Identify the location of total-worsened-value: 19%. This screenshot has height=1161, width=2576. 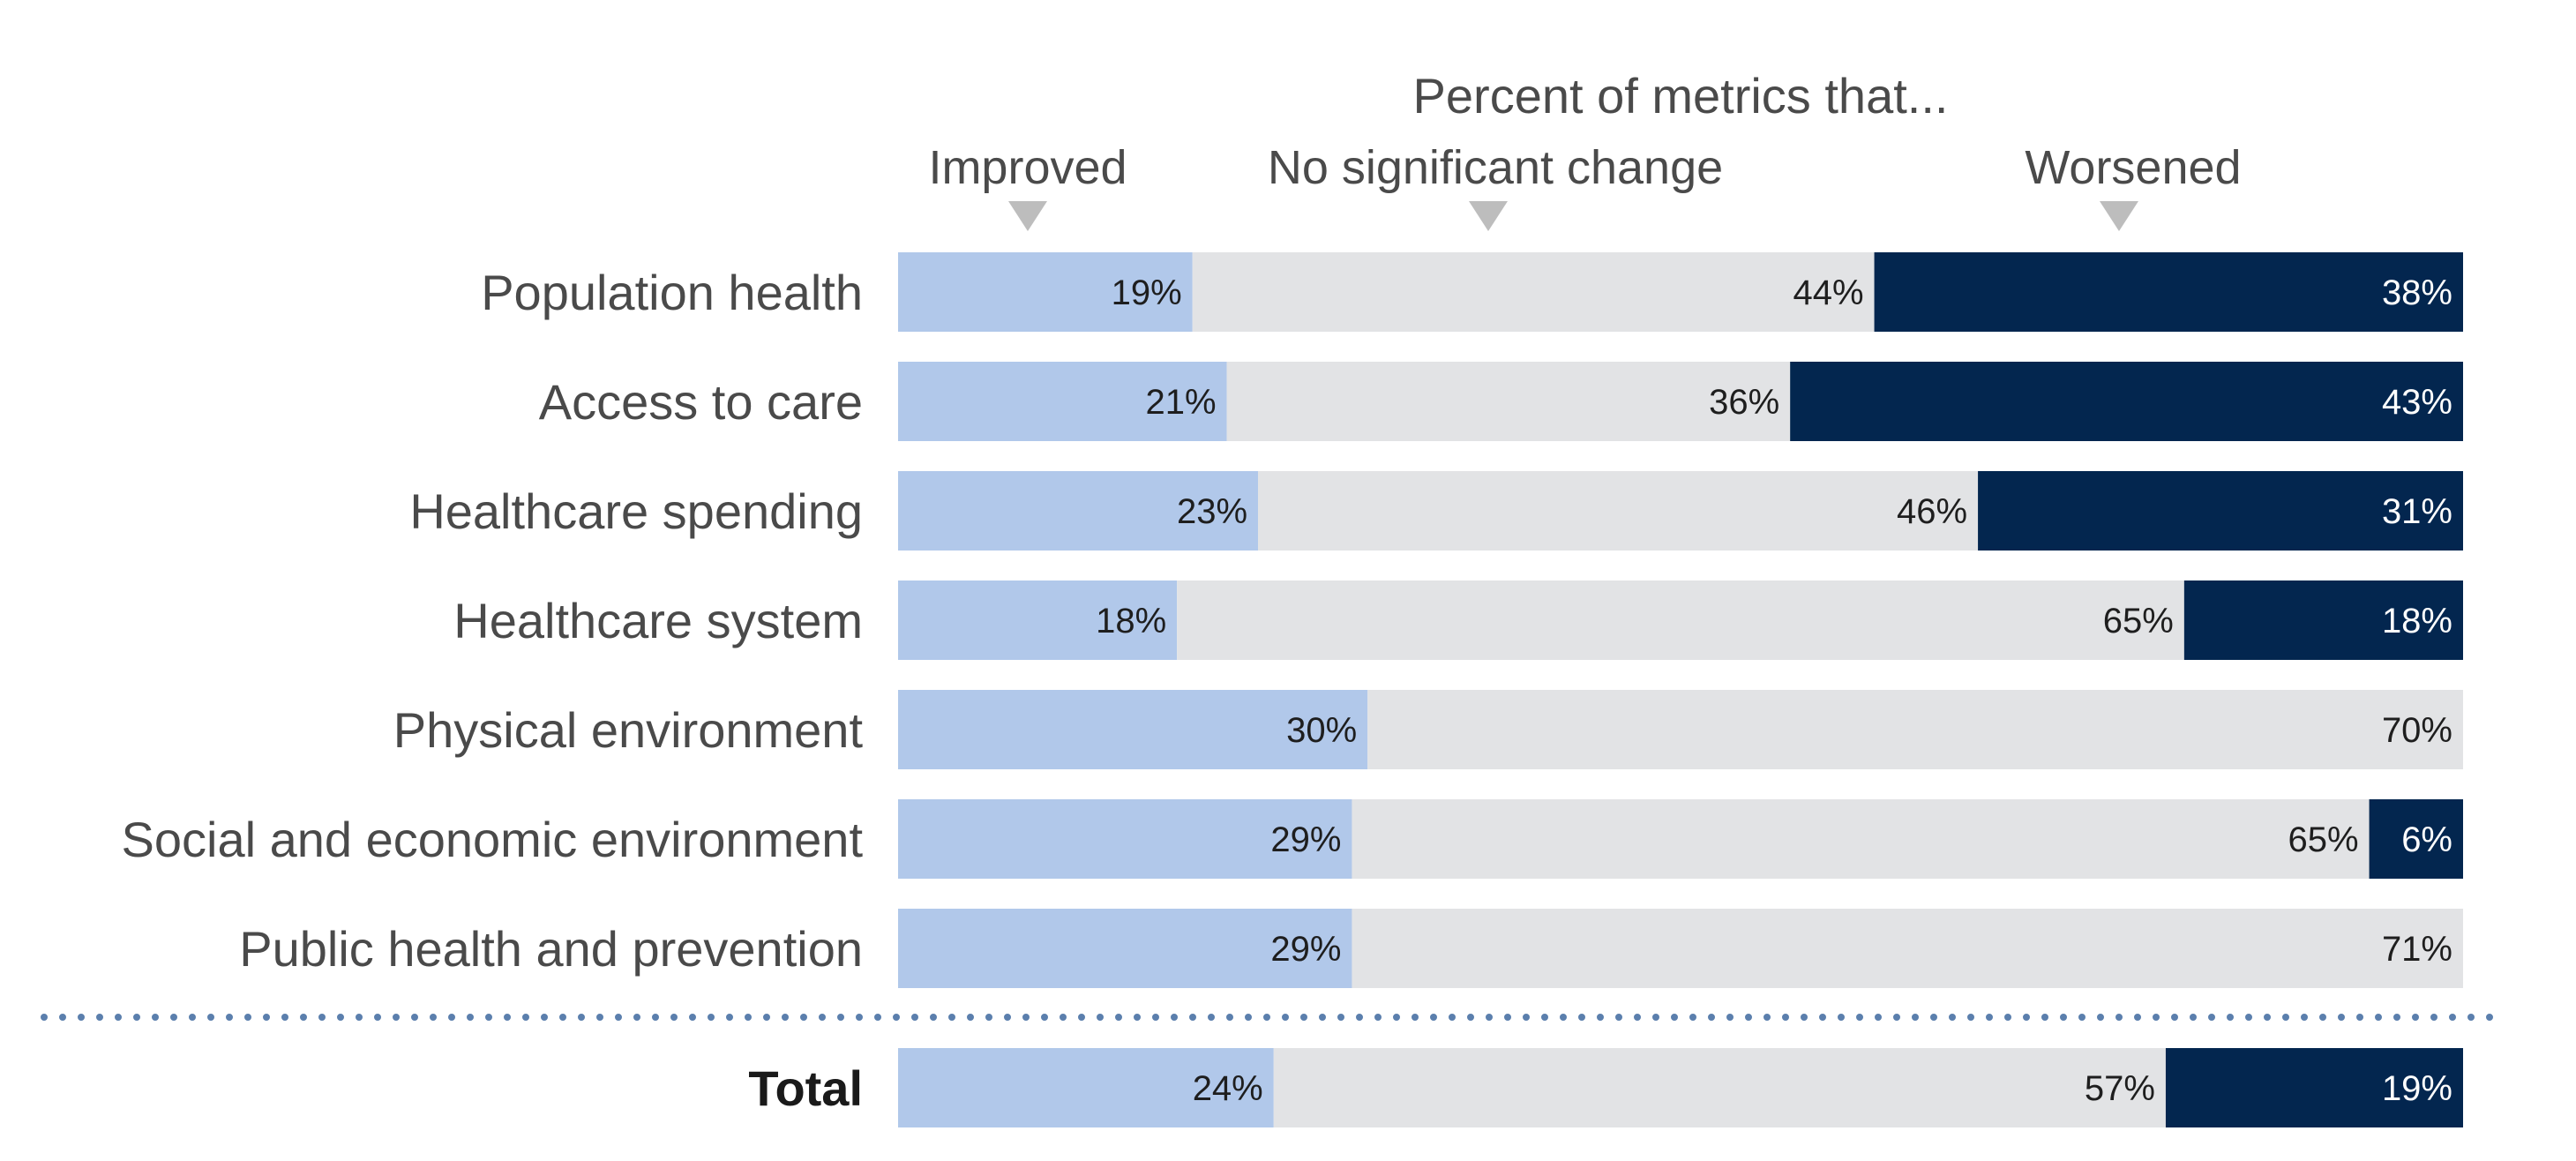
(2417, 1088).